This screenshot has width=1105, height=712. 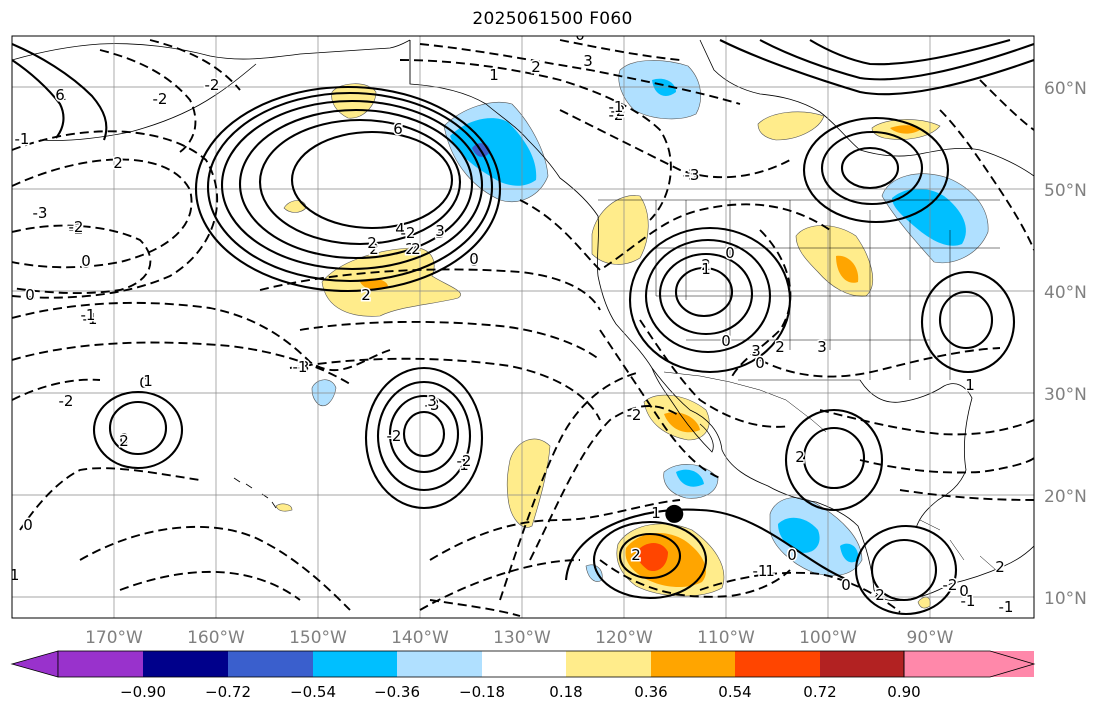 I want to click on coastline-alaska, so click(x=211, y=50).